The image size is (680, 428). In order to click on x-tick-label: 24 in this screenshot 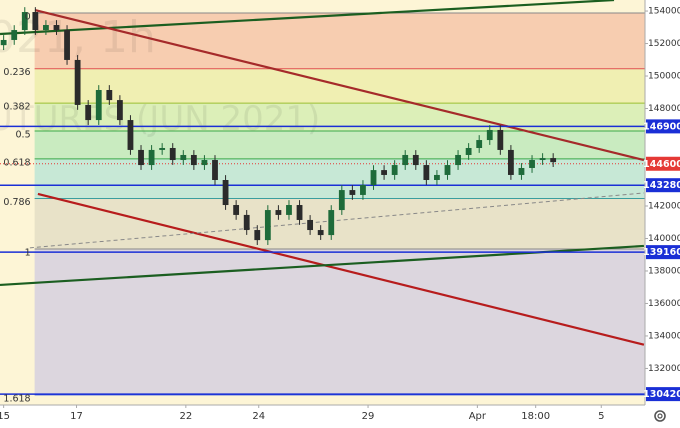, I will do `click(258, 416)`.